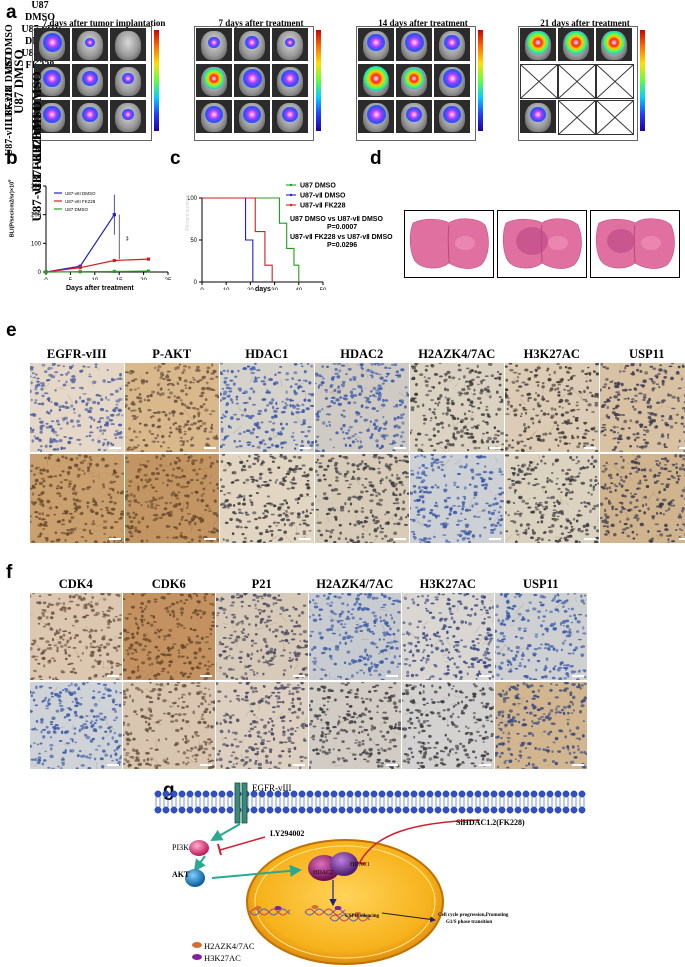 The width and height of the screenshot is (685, 967). What do you see at coordinates (362, 354) in the screenshot?
I see `ihc-column-header: HDAC2` at bounding box center [362, 354].